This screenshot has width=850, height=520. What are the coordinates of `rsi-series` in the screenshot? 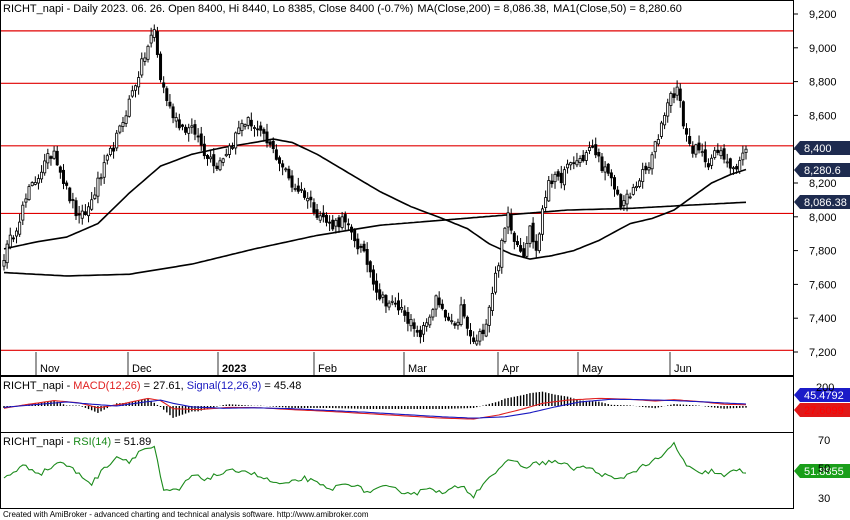 It's located at (375, 470).